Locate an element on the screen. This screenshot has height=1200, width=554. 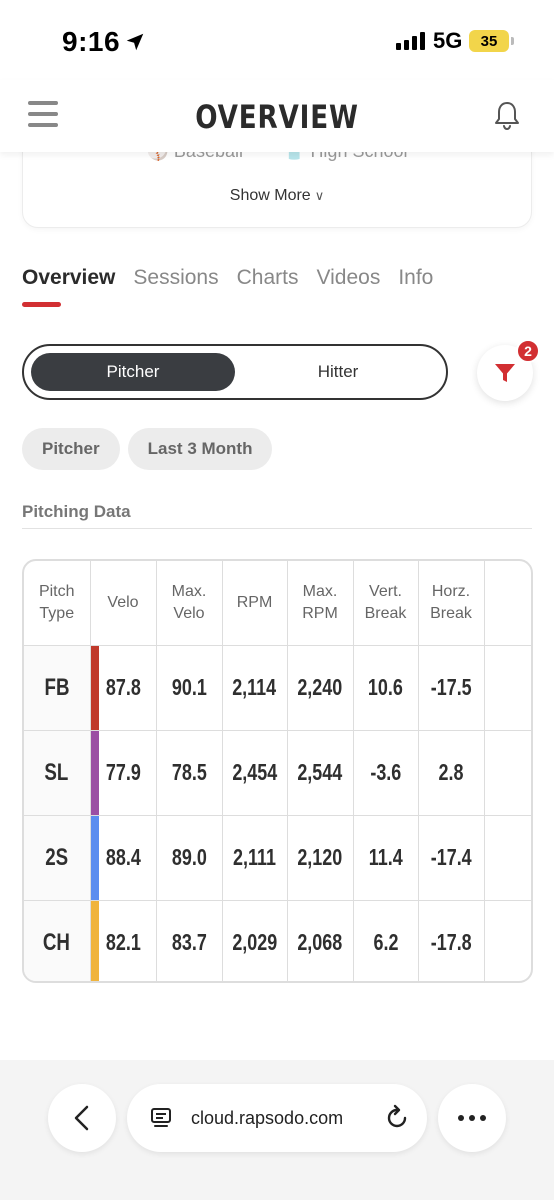
url-text: cloud.rapsodo.com is located at coordinates (267, 1117).